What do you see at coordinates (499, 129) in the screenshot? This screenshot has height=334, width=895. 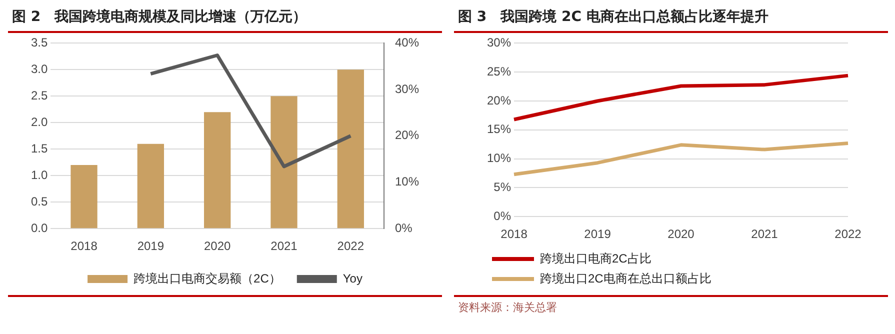 I see `y-tick-label: 15%` at bounding box center [499, 129].